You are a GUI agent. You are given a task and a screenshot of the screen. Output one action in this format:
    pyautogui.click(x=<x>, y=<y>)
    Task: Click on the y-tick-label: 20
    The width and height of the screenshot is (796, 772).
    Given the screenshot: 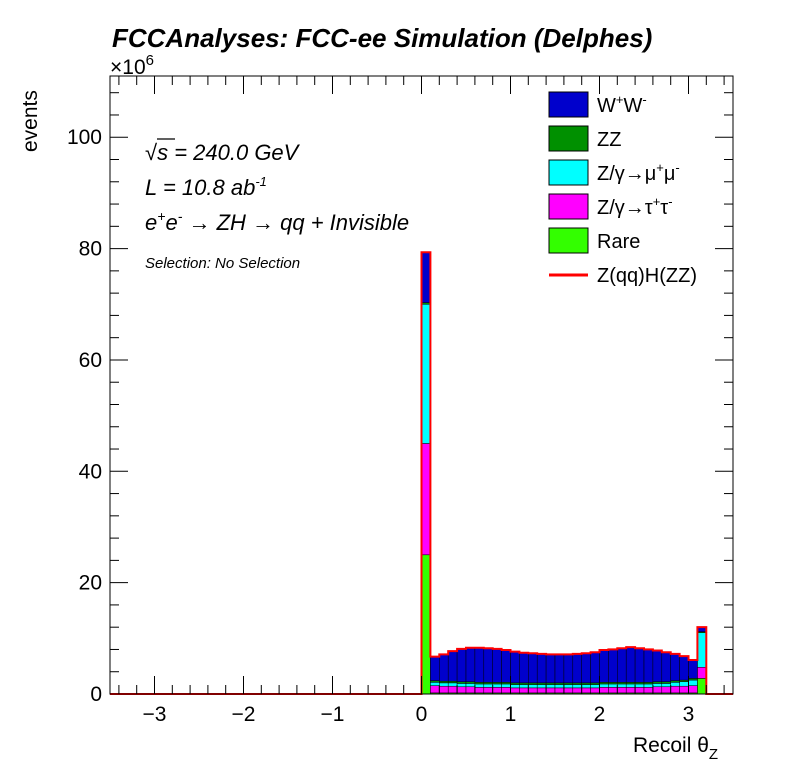 What is the action you would take?
    pyautogui.click(x=90, y=583)
    